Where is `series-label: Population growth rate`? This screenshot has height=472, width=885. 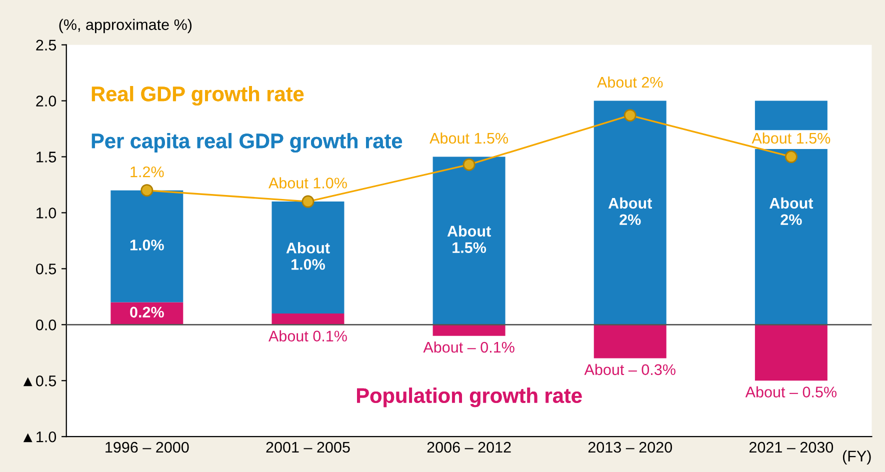 series-label: Population growth rate is located at coordinates (469, 398).